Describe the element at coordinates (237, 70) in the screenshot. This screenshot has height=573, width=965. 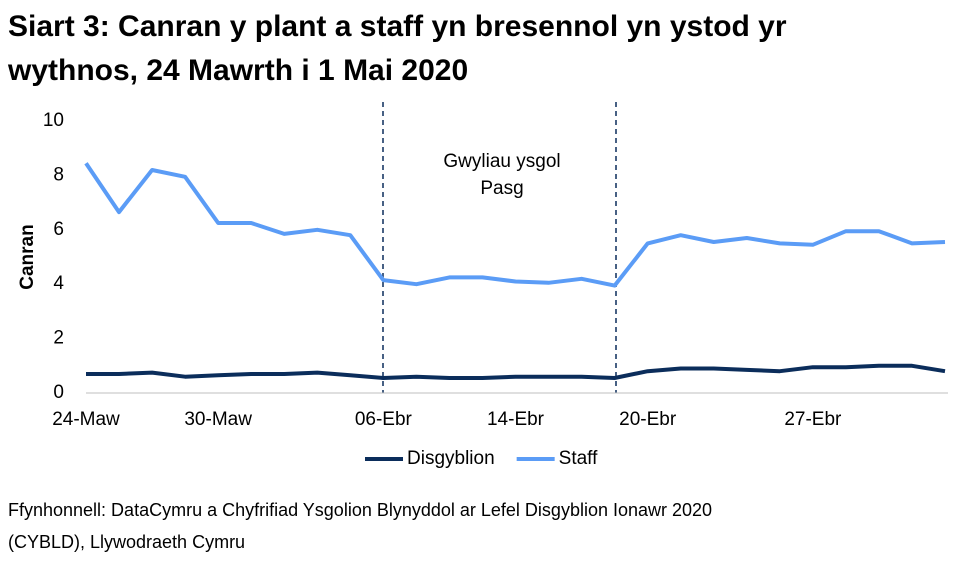
I see `chart-title: wythnos, 24 Mawrth i 1 Mai 2020` at that location.